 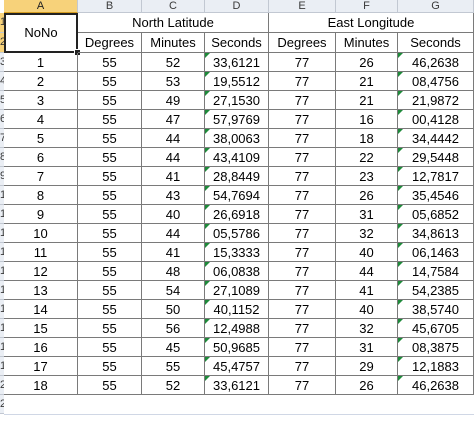 I want to click on table-cell: 2, so click(x=41, y=81).